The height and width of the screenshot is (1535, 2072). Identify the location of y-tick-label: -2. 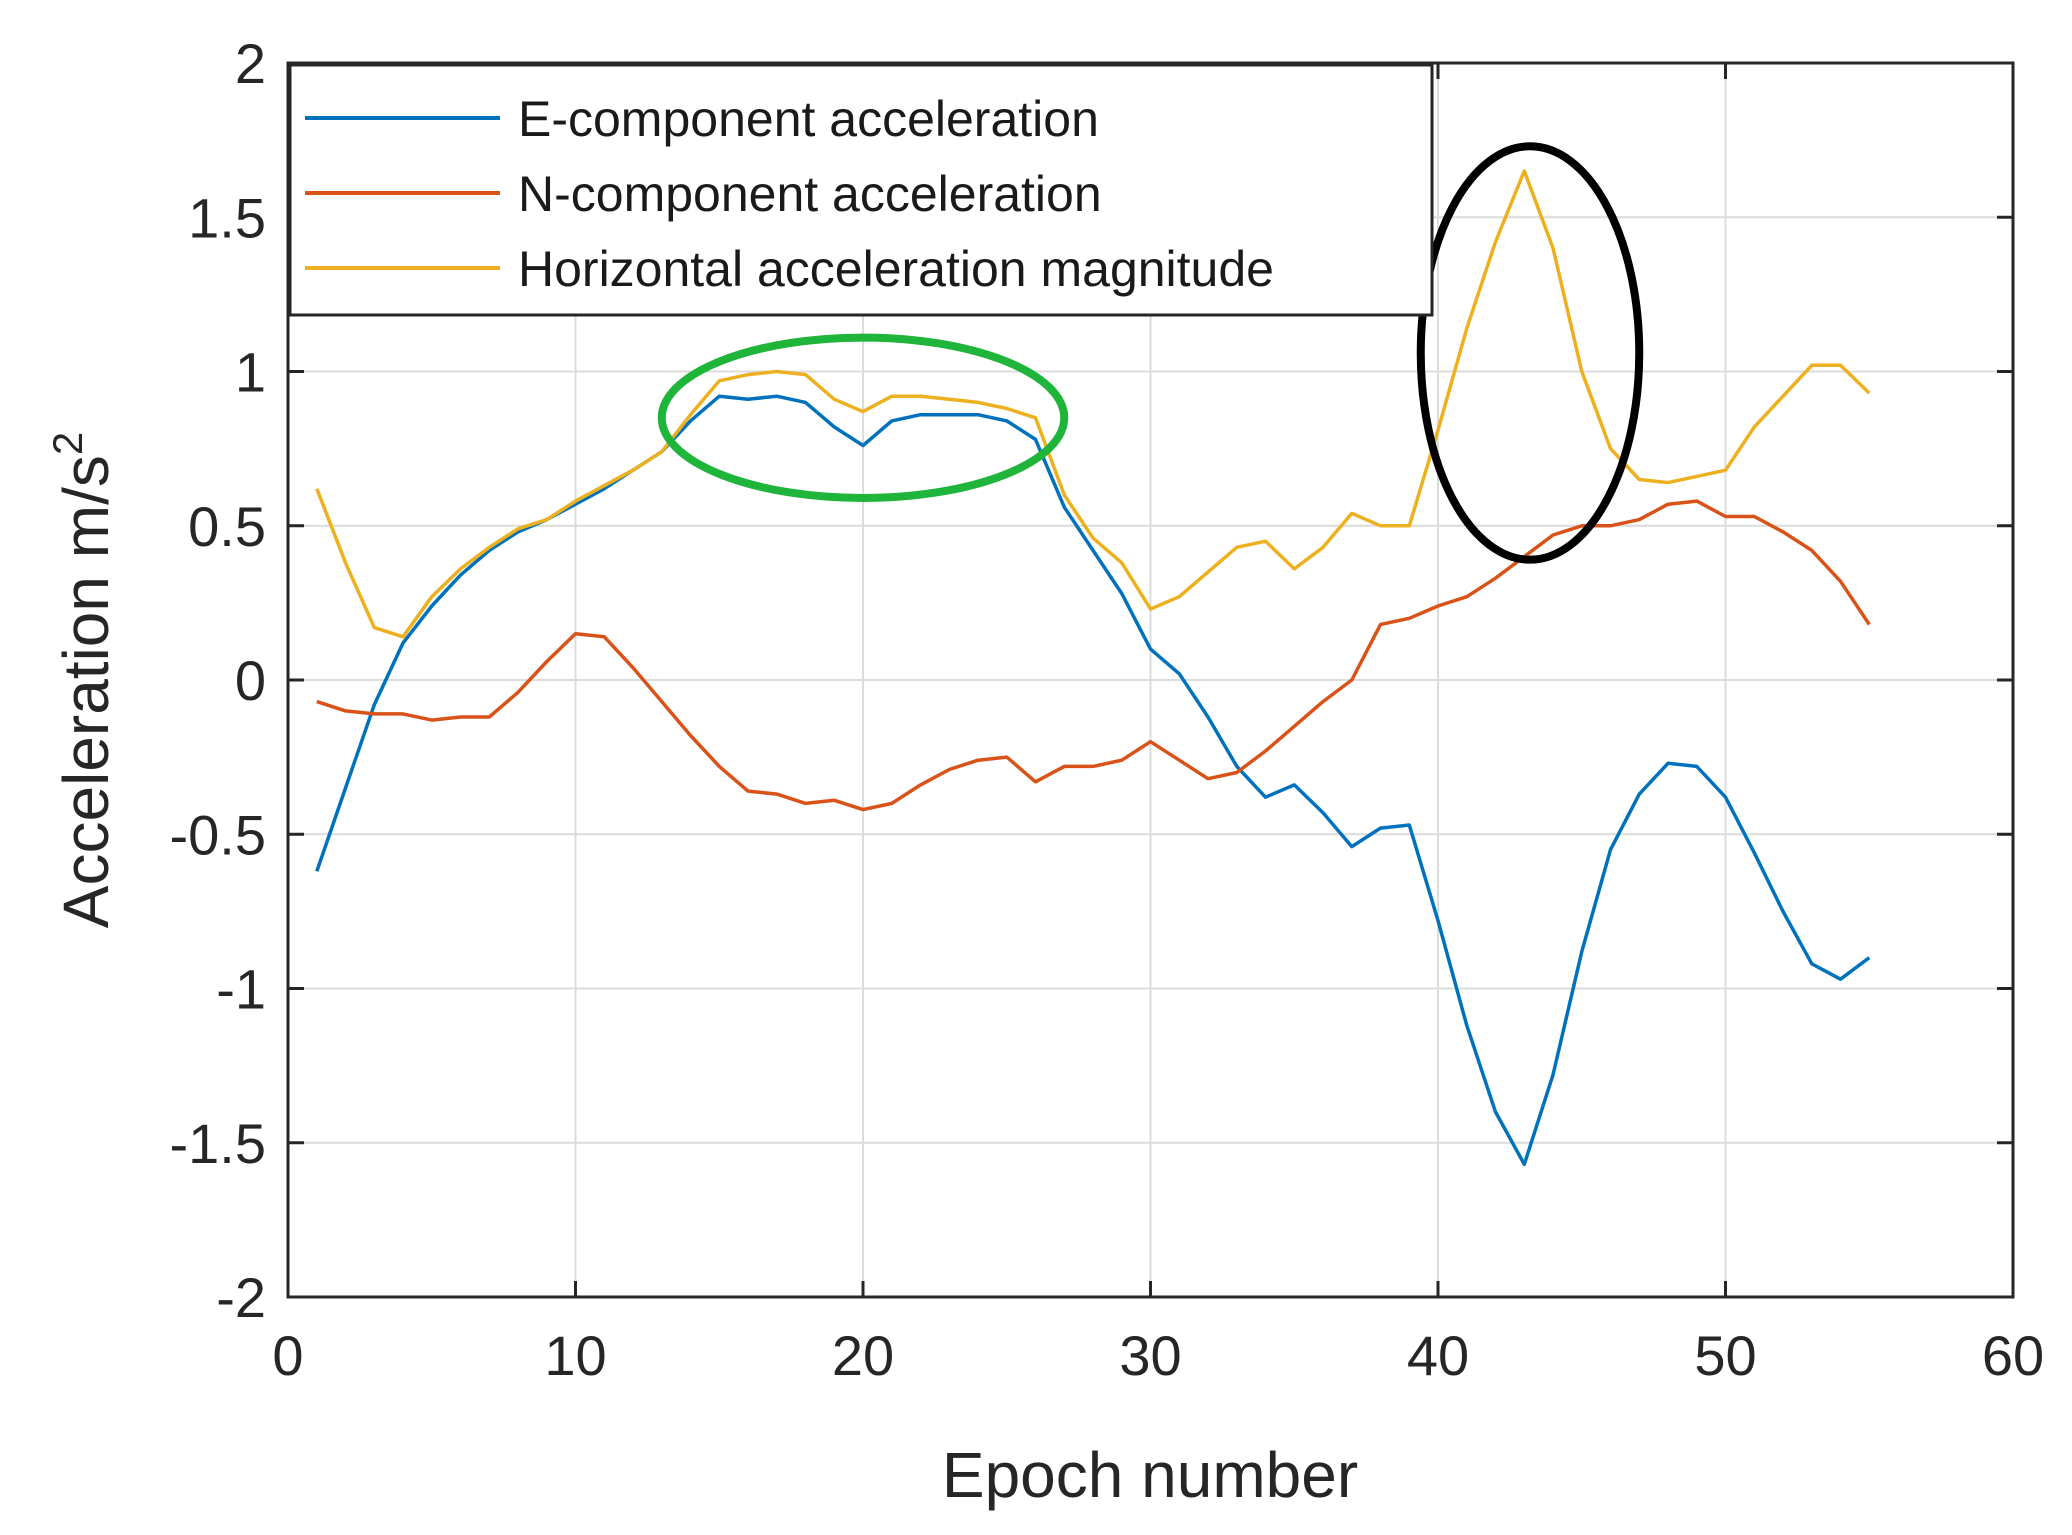
(241, 1297).